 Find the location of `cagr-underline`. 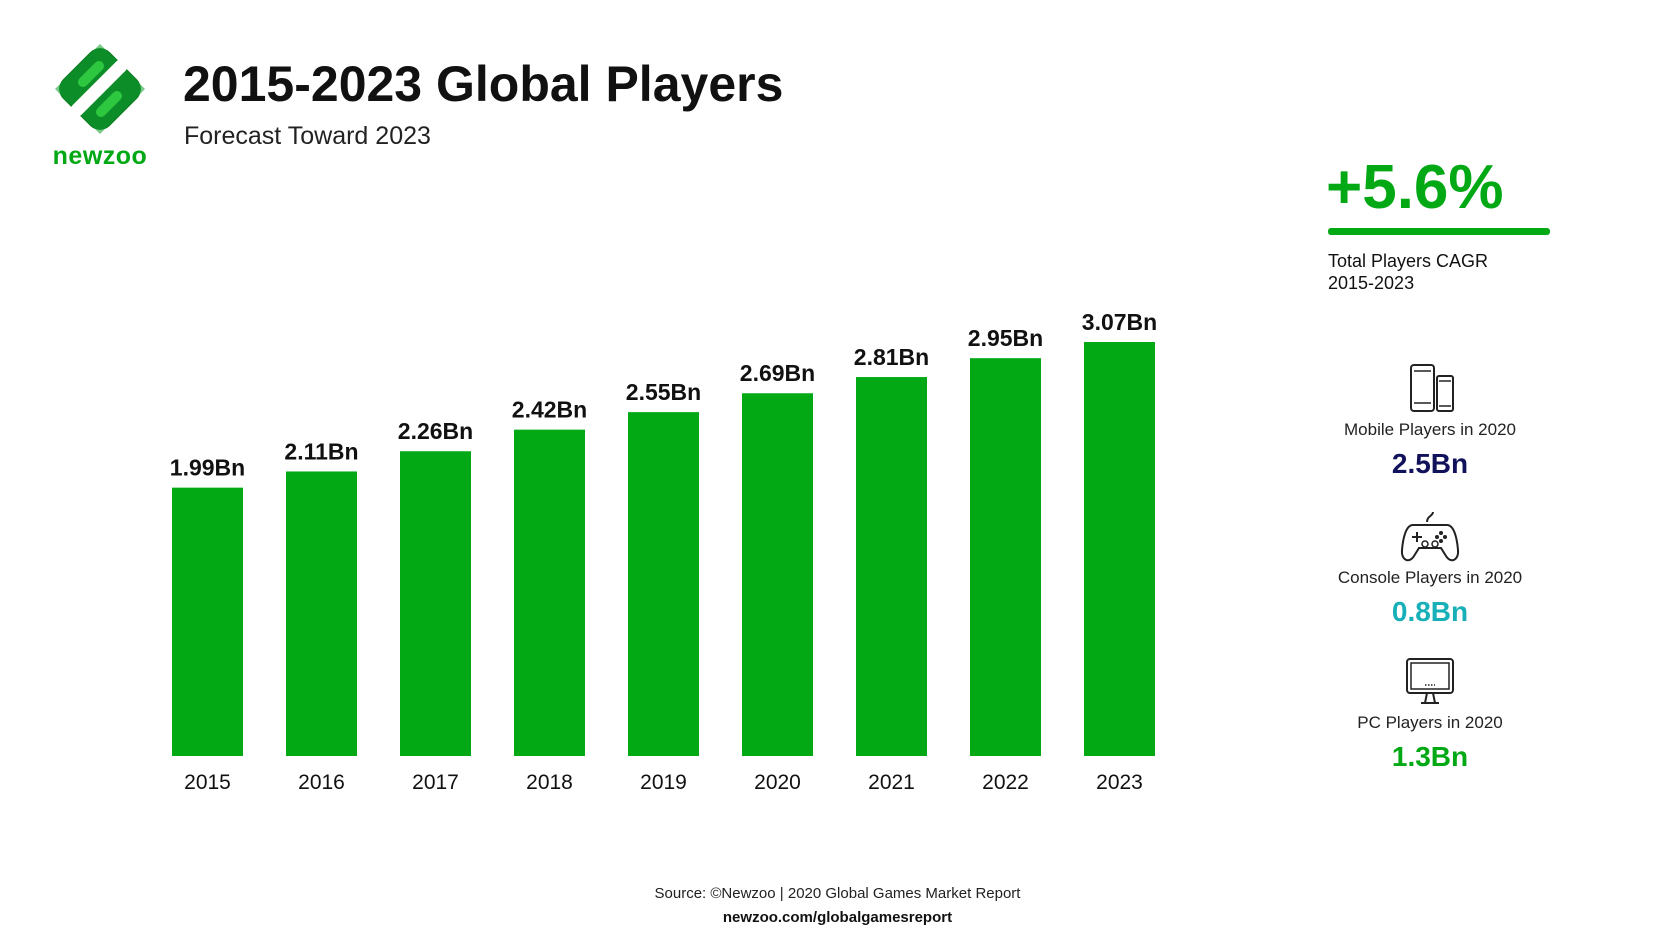

cagr-underline is located at coordinates (1439, 231).